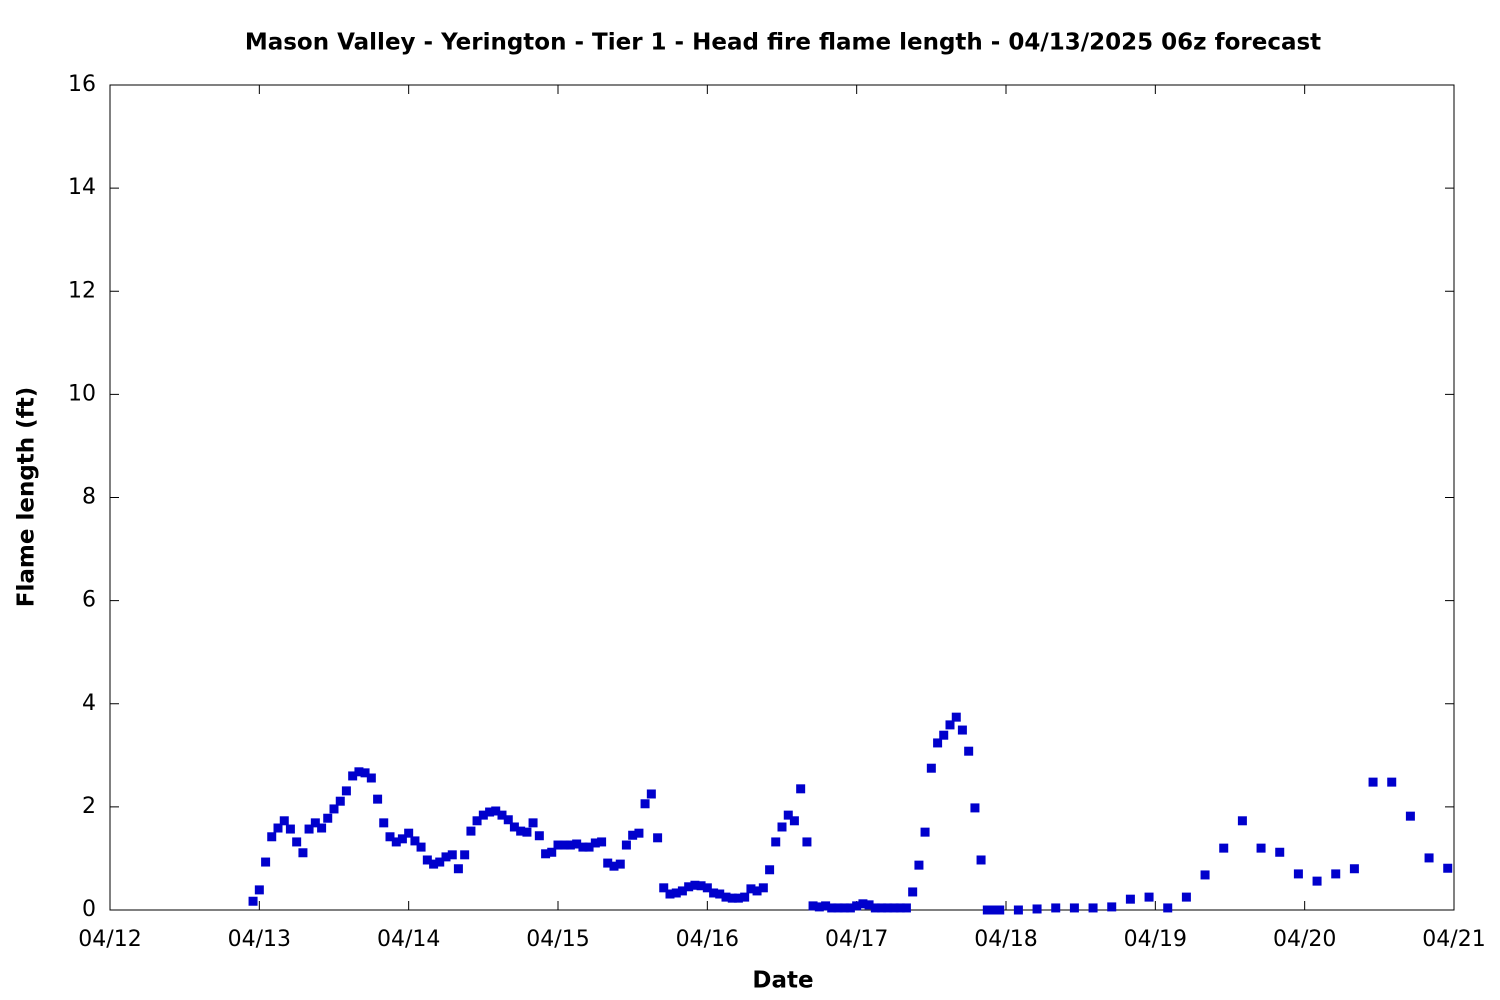 Image resolution: width=1500 pixels, height=1000 pixels. Describe the element at coordinates (89, 703) in the screenshot. I see `y-tick-label: 4` at that location.